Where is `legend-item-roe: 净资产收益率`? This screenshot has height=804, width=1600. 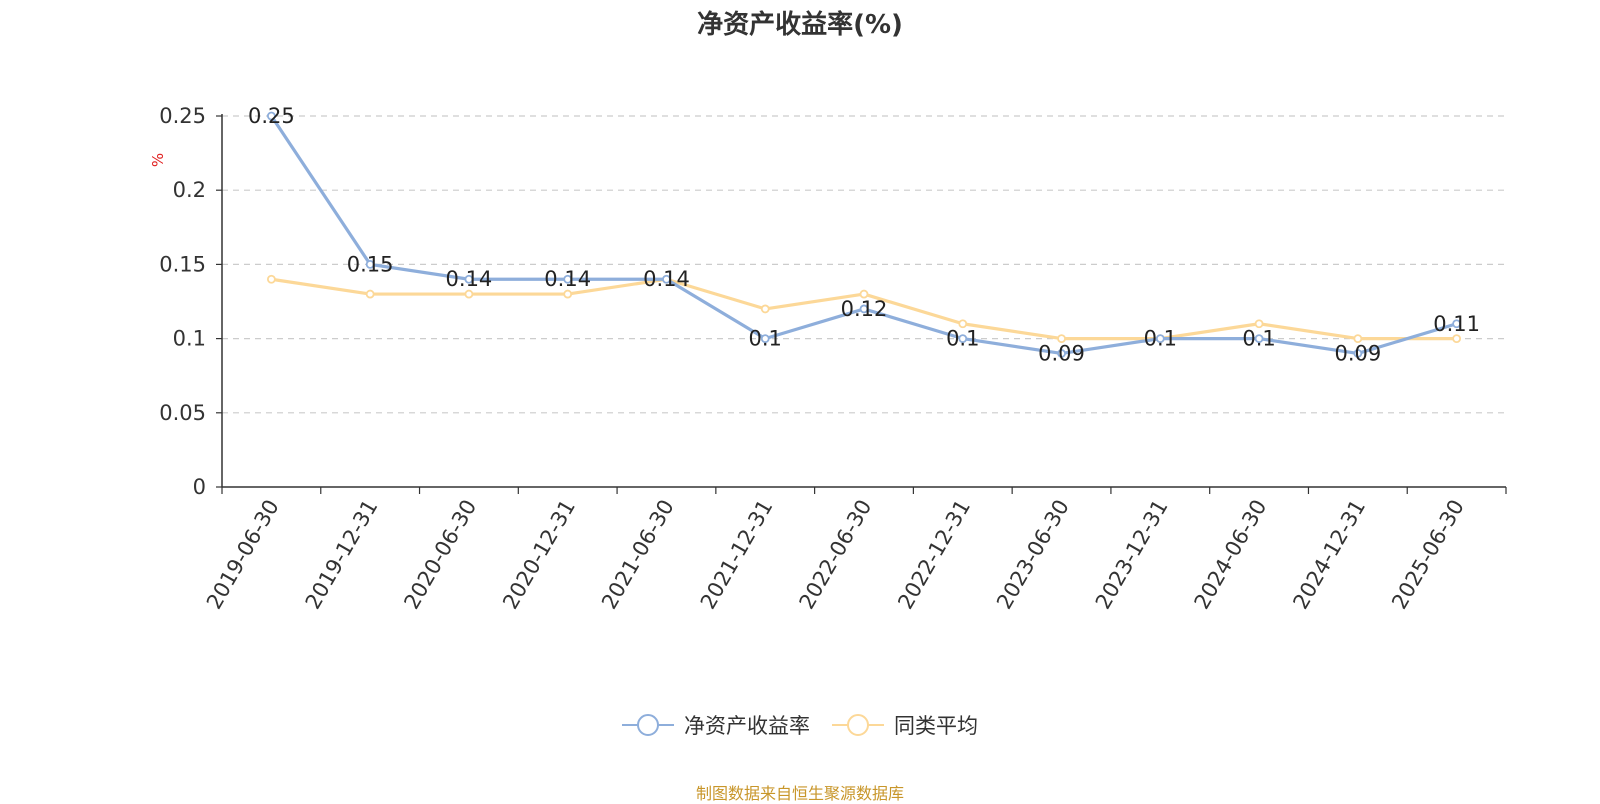
legend-item-roe: 净资产收益率 is located at coordinates (716, 725).